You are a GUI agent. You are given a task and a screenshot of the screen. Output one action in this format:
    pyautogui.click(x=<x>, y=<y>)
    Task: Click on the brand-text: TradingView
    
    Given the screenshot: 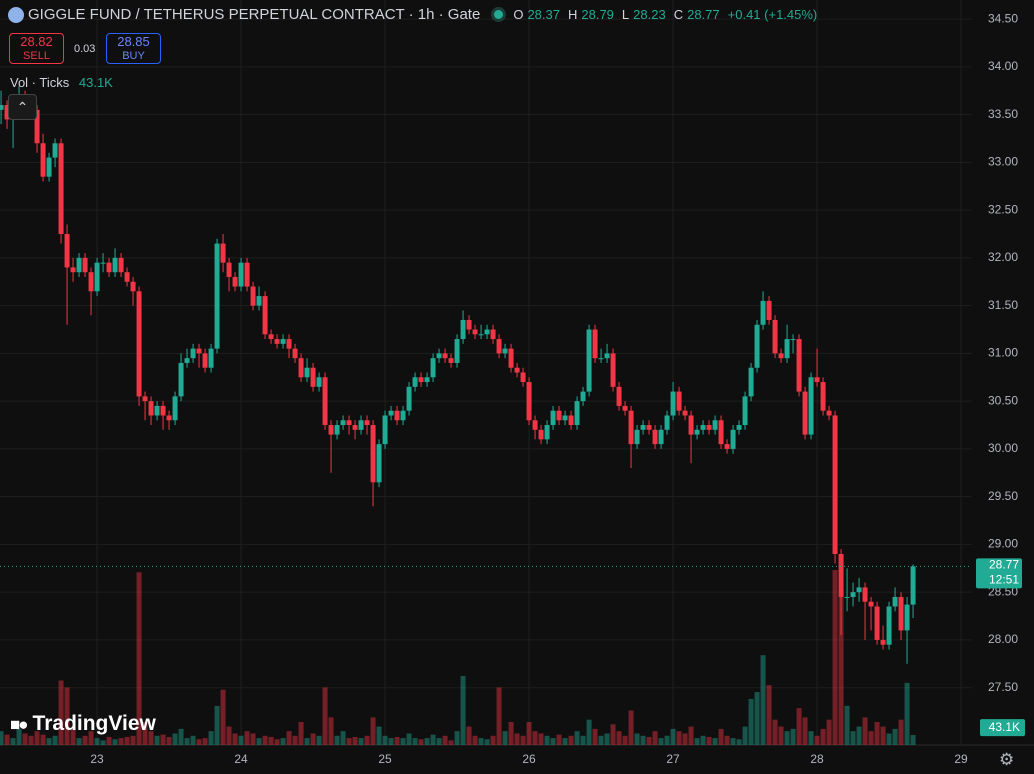 What is the action you would take?
    pyautogui.click(x=94, y=723)
    